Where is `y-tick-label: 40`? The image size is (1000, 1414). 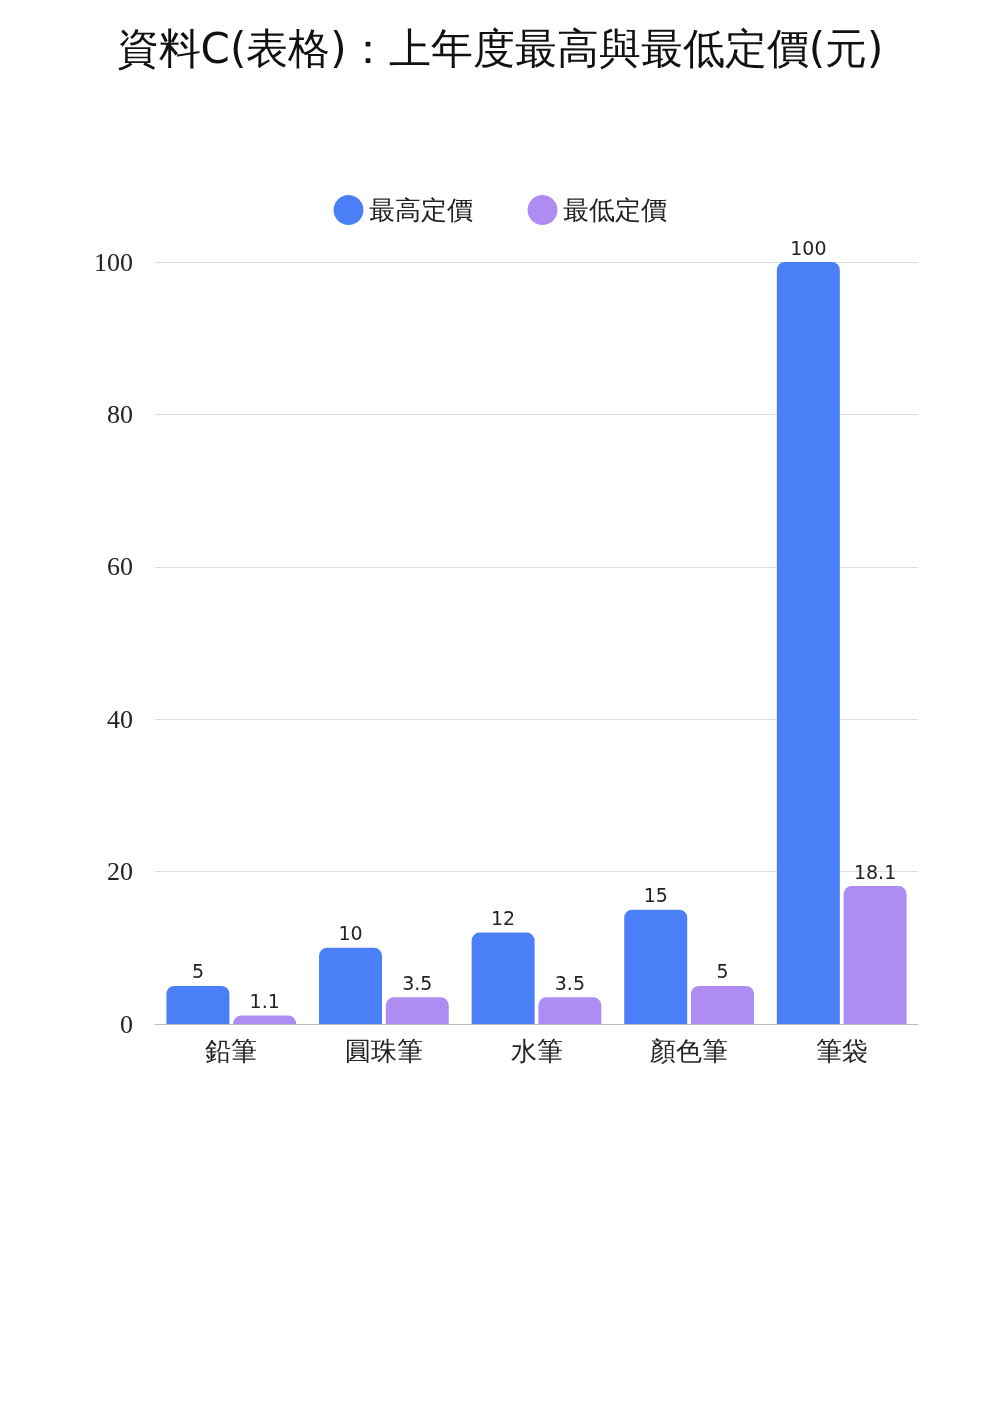
y-tick-label: 40 is located at coordinates (120, 719).